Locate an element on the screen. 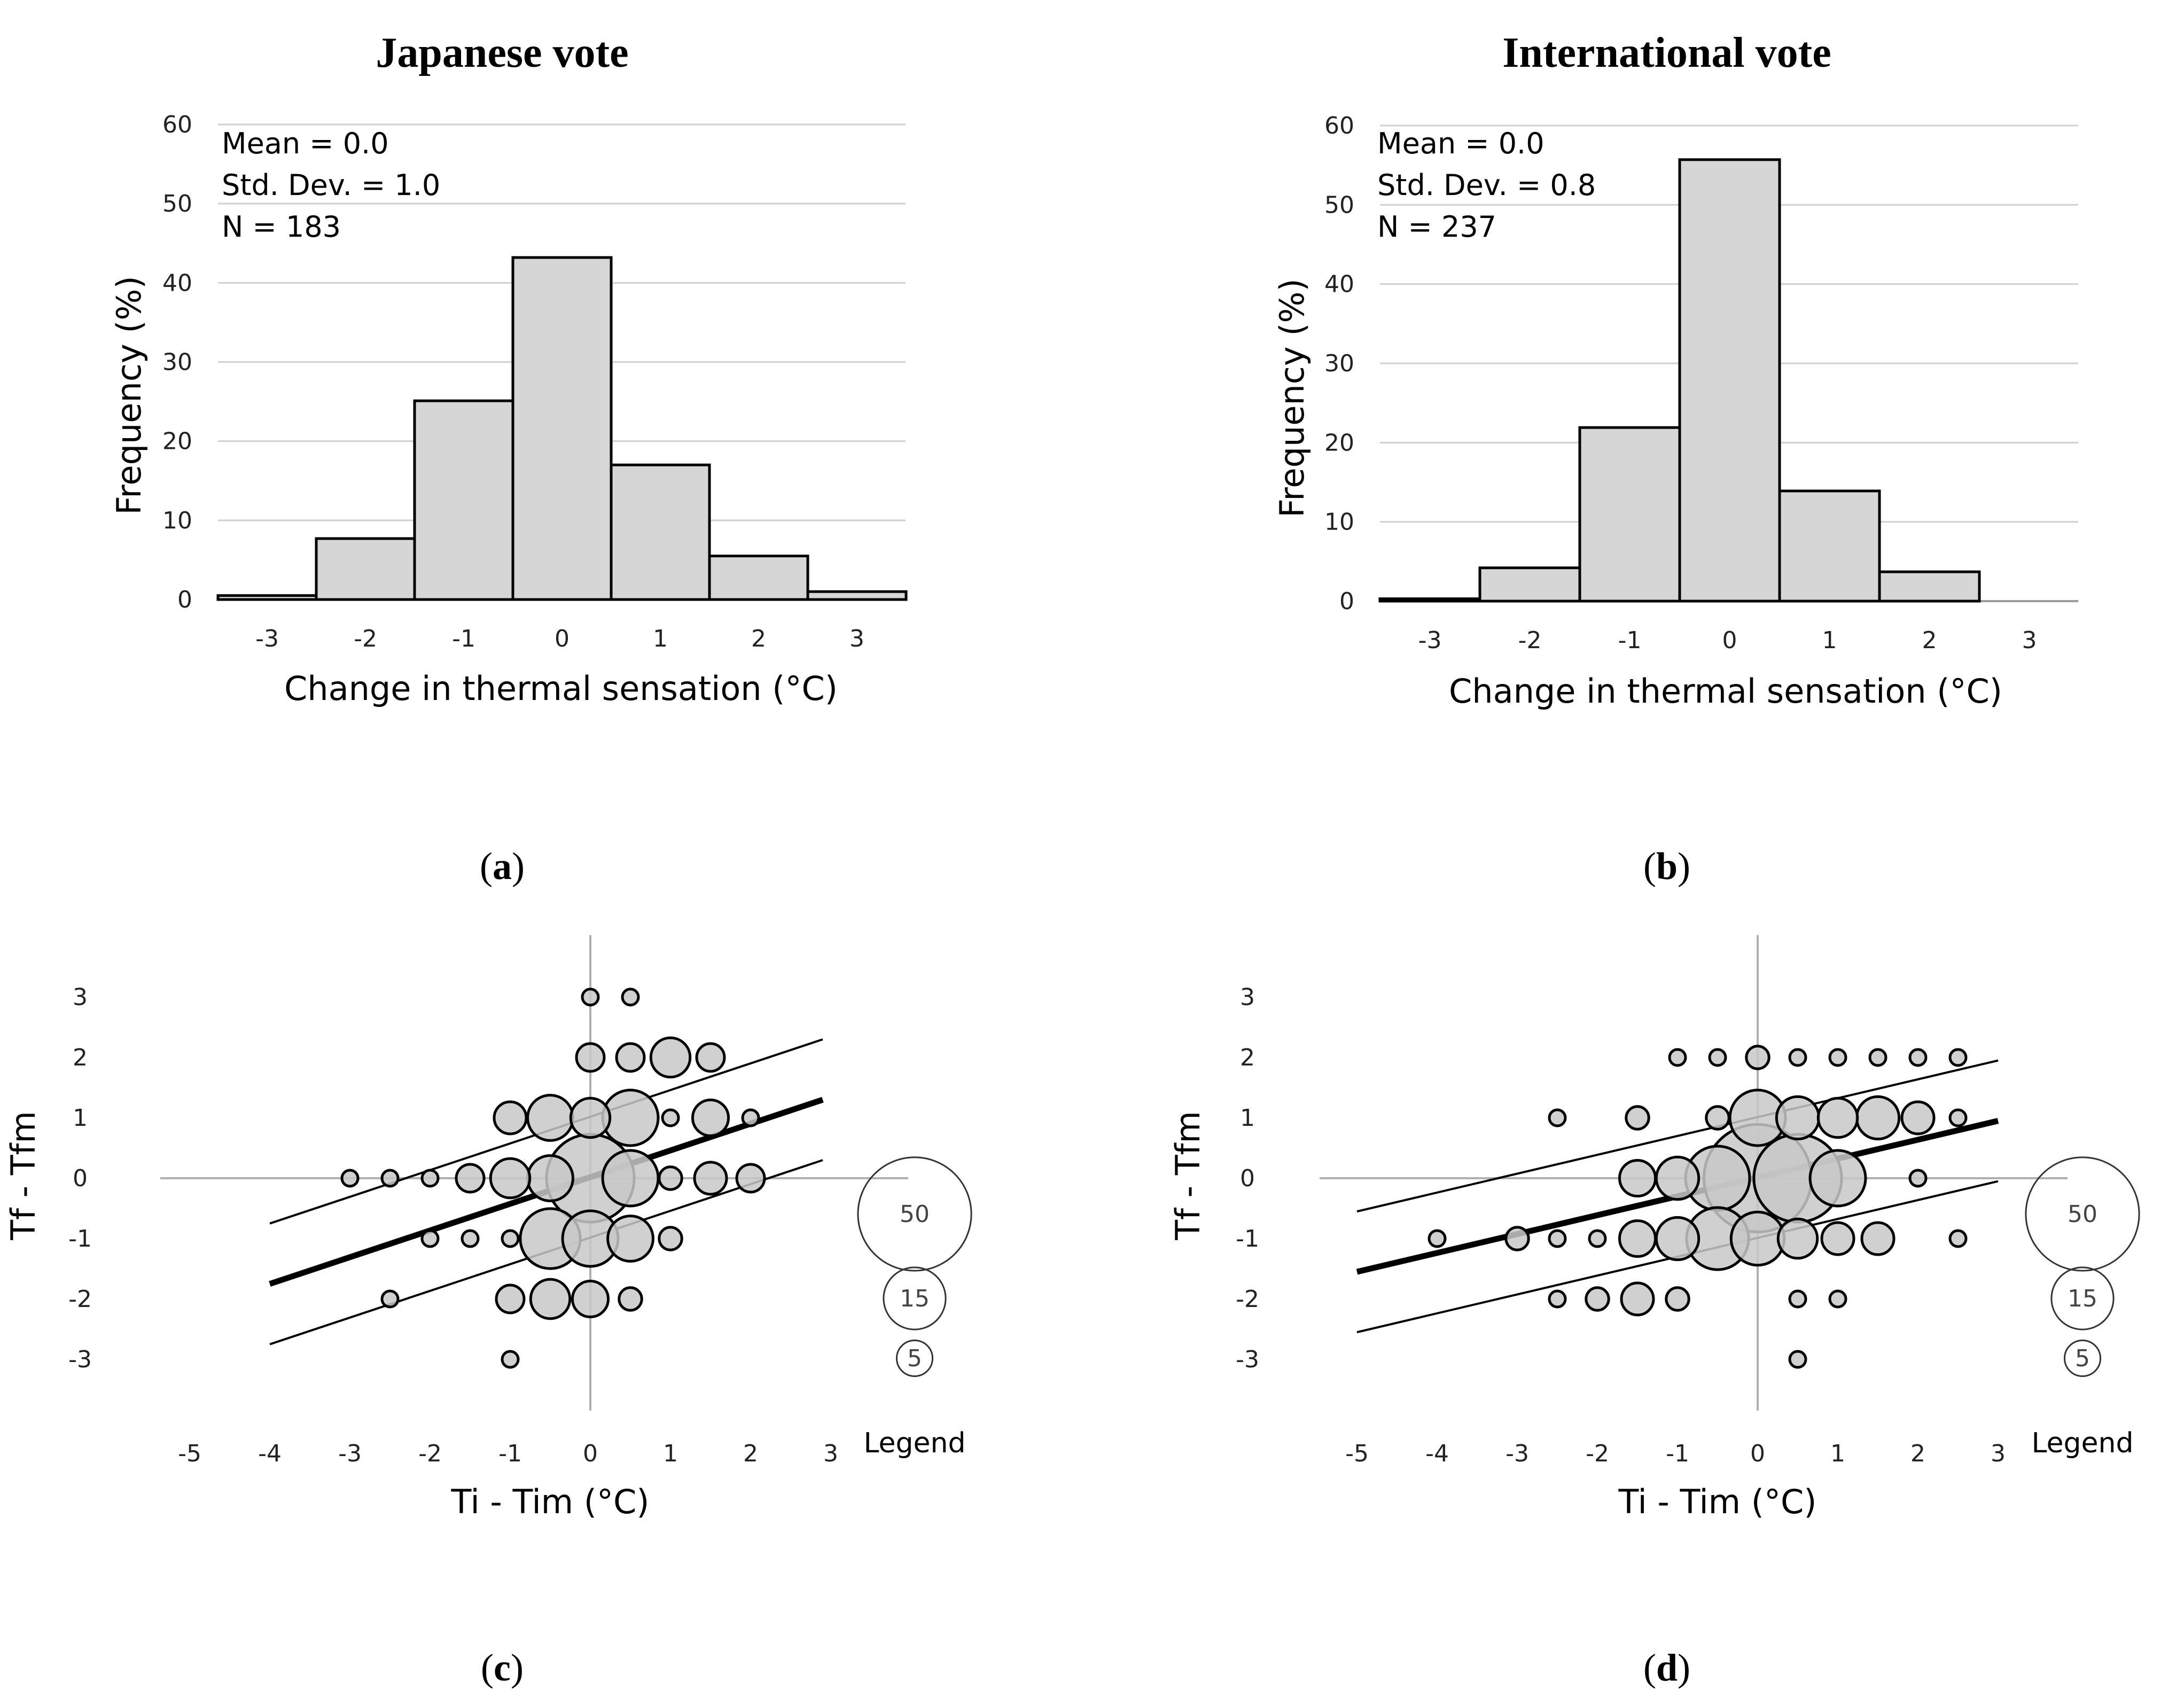  y-tick-label: 20 is located at coordinates (177, 441).